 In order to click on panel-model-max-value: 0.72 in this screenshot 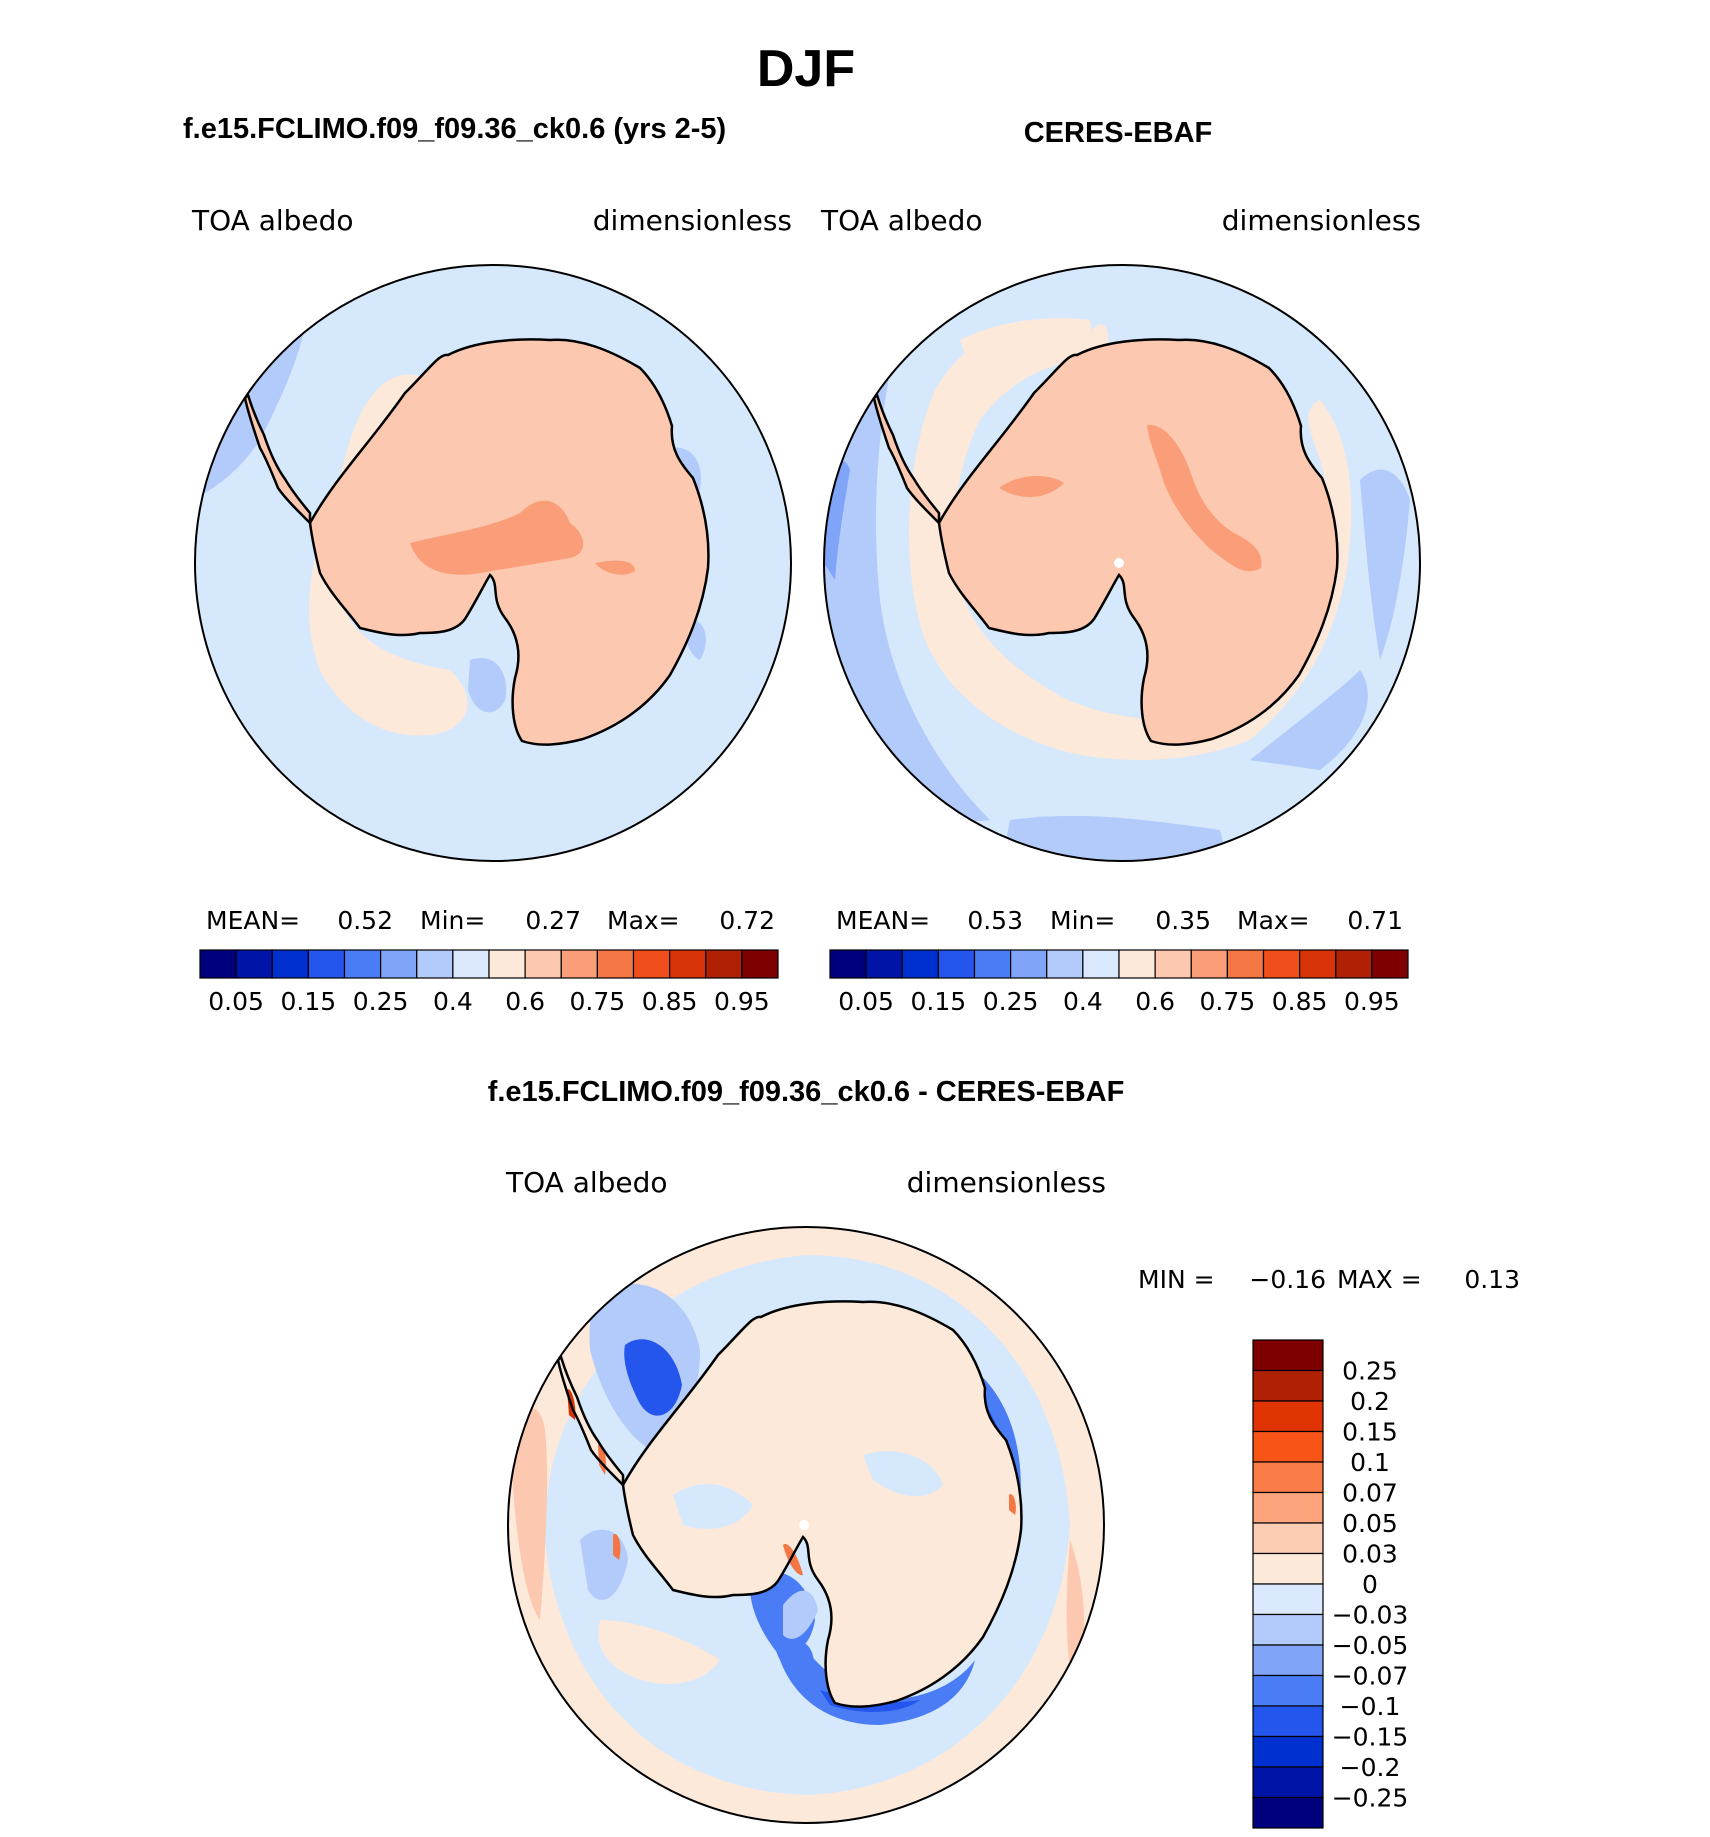, I will do `click(747, 920)`.